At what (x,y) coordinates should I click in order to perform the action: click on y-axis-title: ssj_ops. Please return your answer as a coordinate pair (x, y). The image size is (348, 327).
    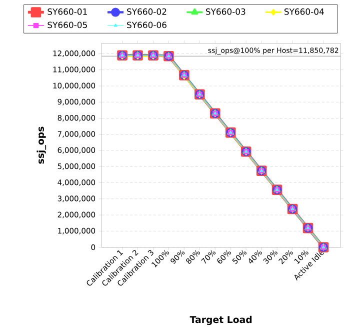
    Looking at the image, I should click on (41, 145).